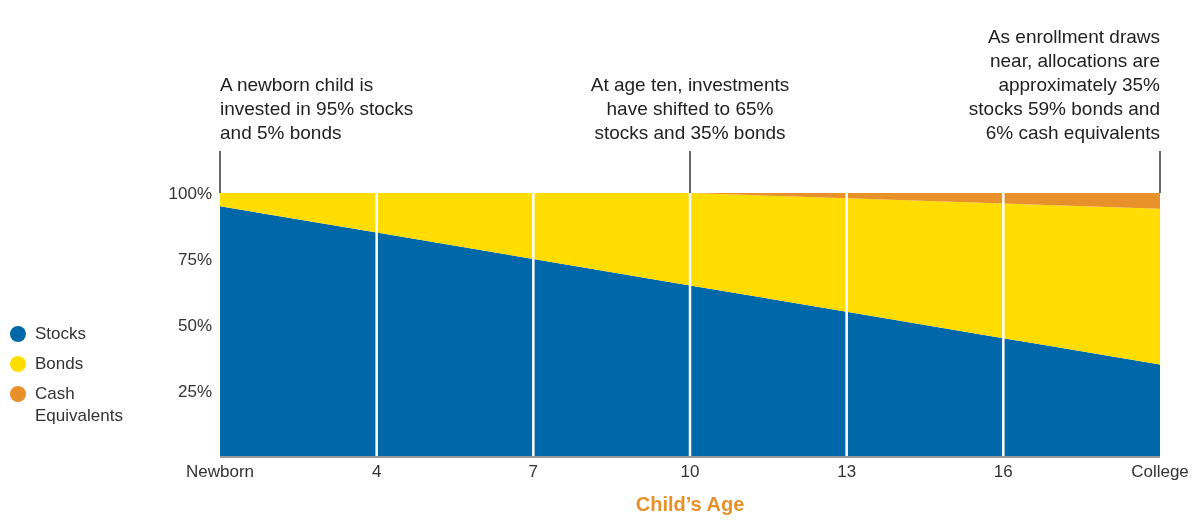  What do you see at coordinates (376, 472) in the screenshot?
I see `x-tick-label: 4` at bounding box center [376, 472].